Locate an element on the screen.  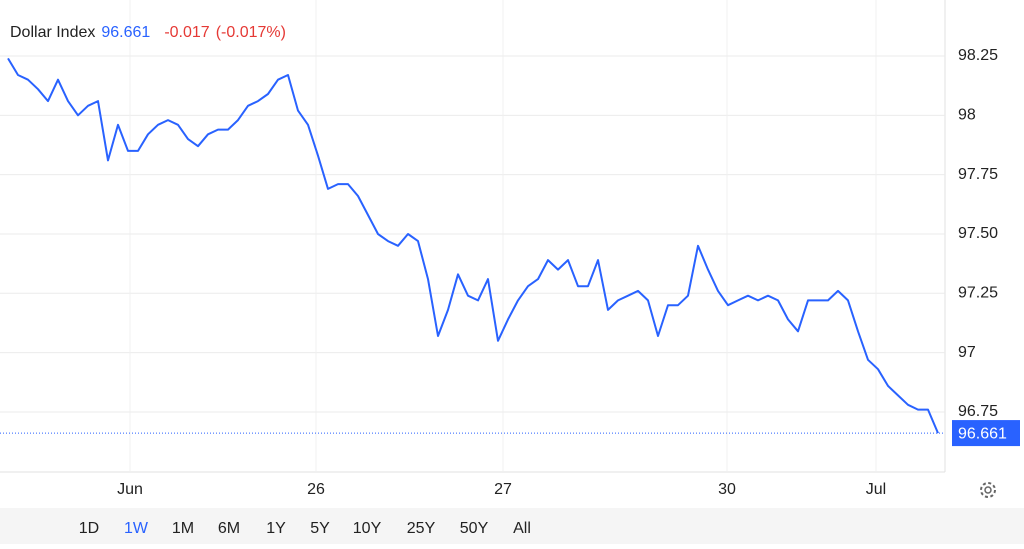
last-price-box is located at coordinates (986, 433).